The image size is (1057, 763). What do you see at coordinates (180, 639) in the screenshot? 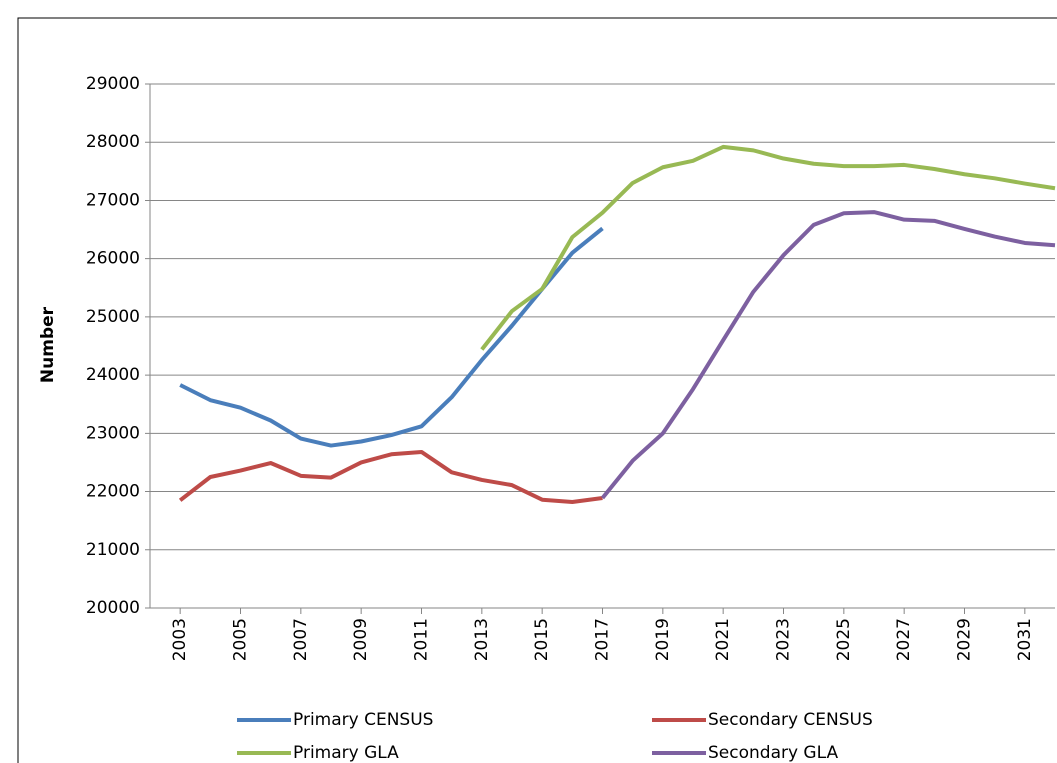
I see `x-tick-label: 2003` at bounding box center [180, 639].